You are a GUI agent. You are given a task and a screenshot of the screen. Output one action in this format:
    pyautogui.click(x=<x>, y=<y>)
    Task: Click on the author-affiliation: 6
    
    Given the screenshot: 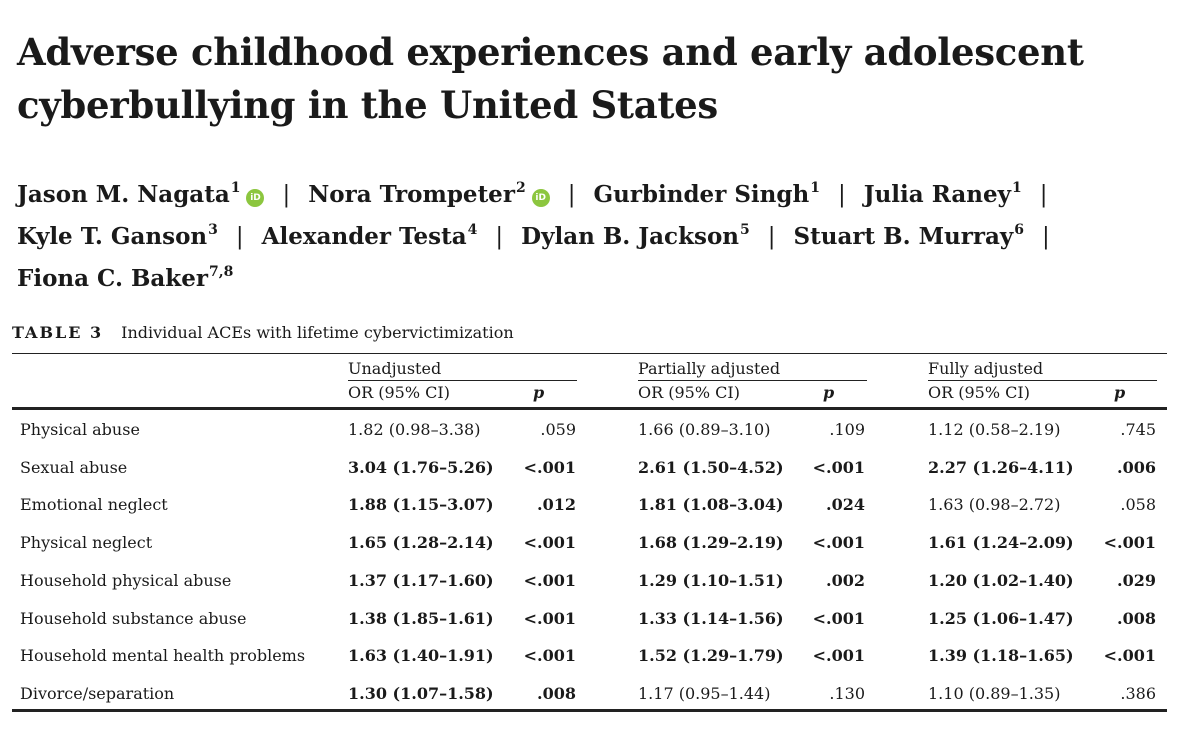 What is the action you would take?
    pyautogui.click(x=1019, y=230)
    